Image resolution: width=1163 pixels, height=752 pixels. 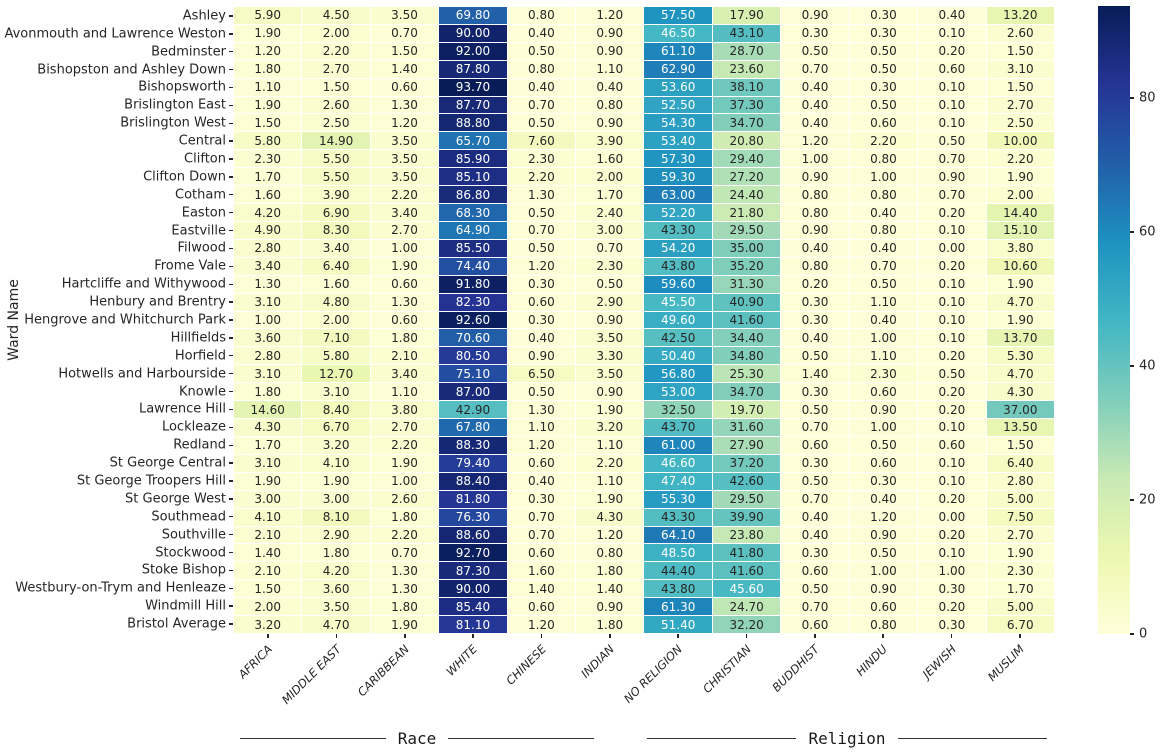 What do you see at coordinates (746, 105) in the screenshot?
I see `heatmap-cell: 37.30` at bounding box center [746, 105].